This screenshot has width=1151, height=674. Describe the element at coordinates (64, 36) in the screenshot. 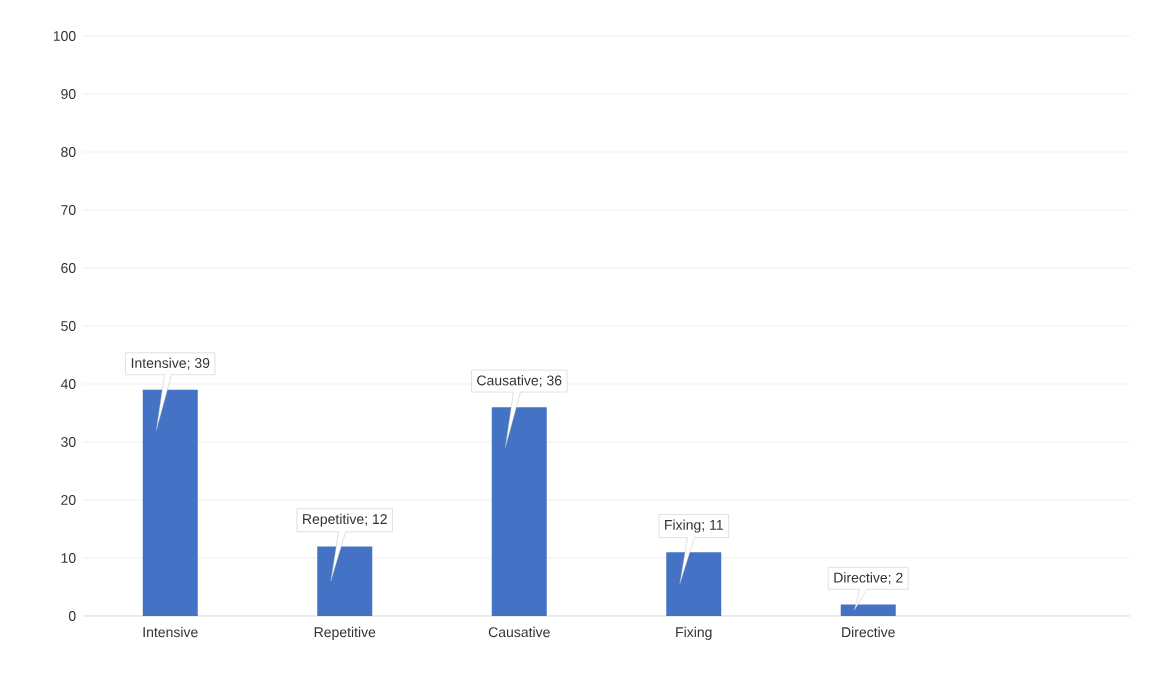

I see `y-tick-label: 100` at that location.